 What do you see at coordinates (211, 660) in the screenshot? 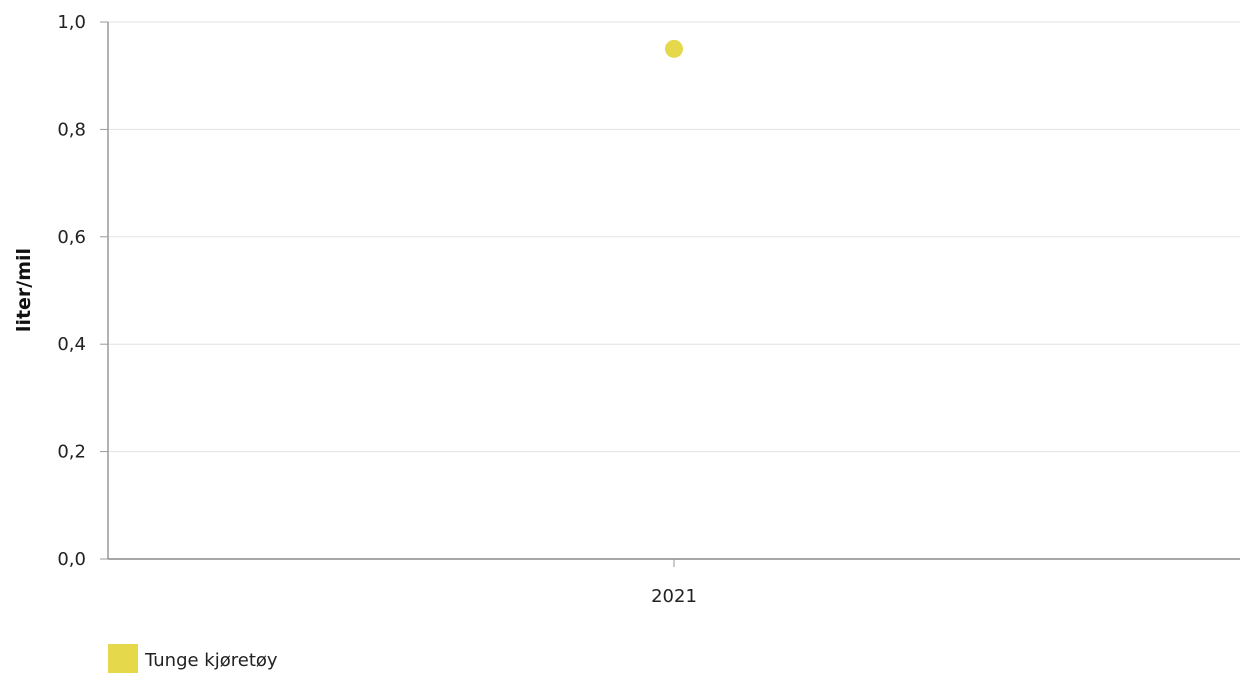
I see `legend-label: Tunge kjøretøy` at bounding box center [211, 660].